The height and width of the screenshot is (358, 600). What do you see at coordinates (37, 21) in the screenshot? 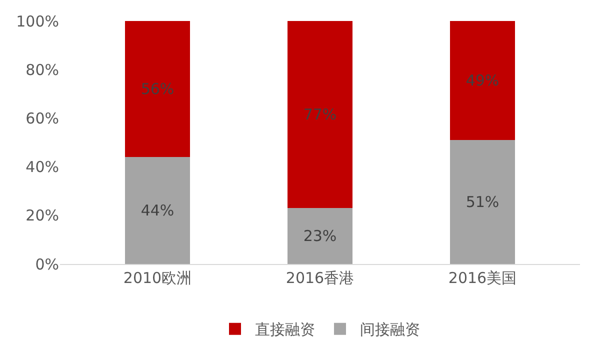
I see `y-tick-label: 100%` at bounding box center [37, 21].